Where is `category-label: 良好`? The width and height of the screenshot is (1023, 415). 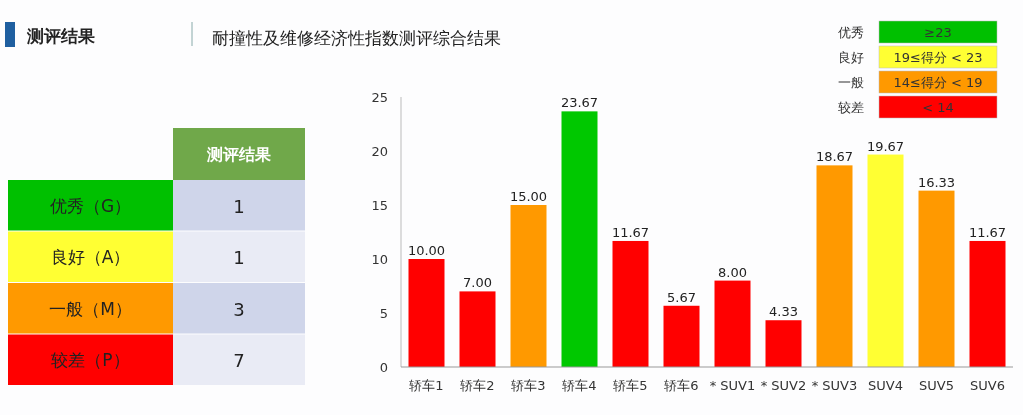
category-label: 良好 is located at coordinates (851, 57).